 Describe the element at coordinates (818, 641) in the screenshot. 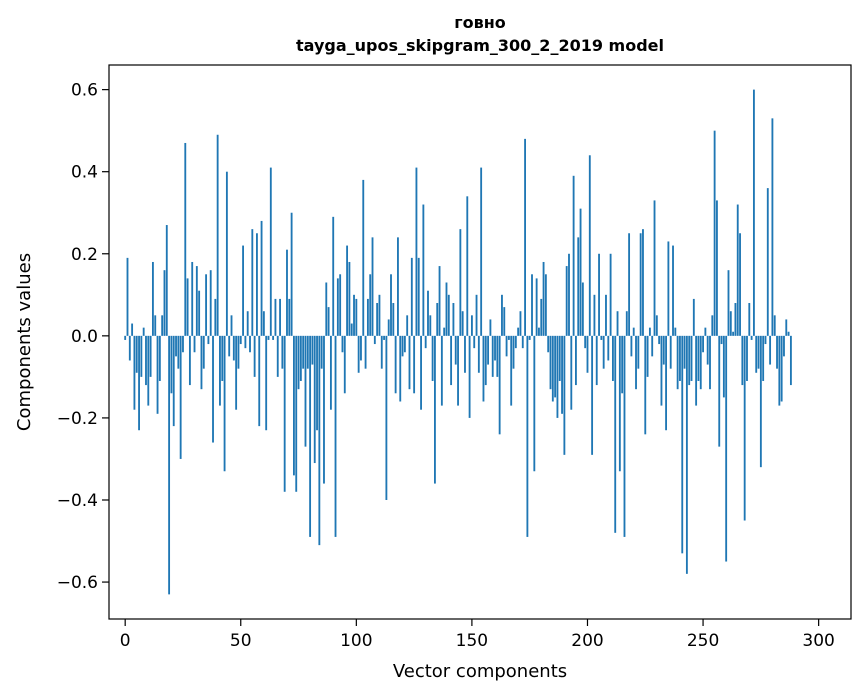

I see `x-tick-label: 300` at that location.